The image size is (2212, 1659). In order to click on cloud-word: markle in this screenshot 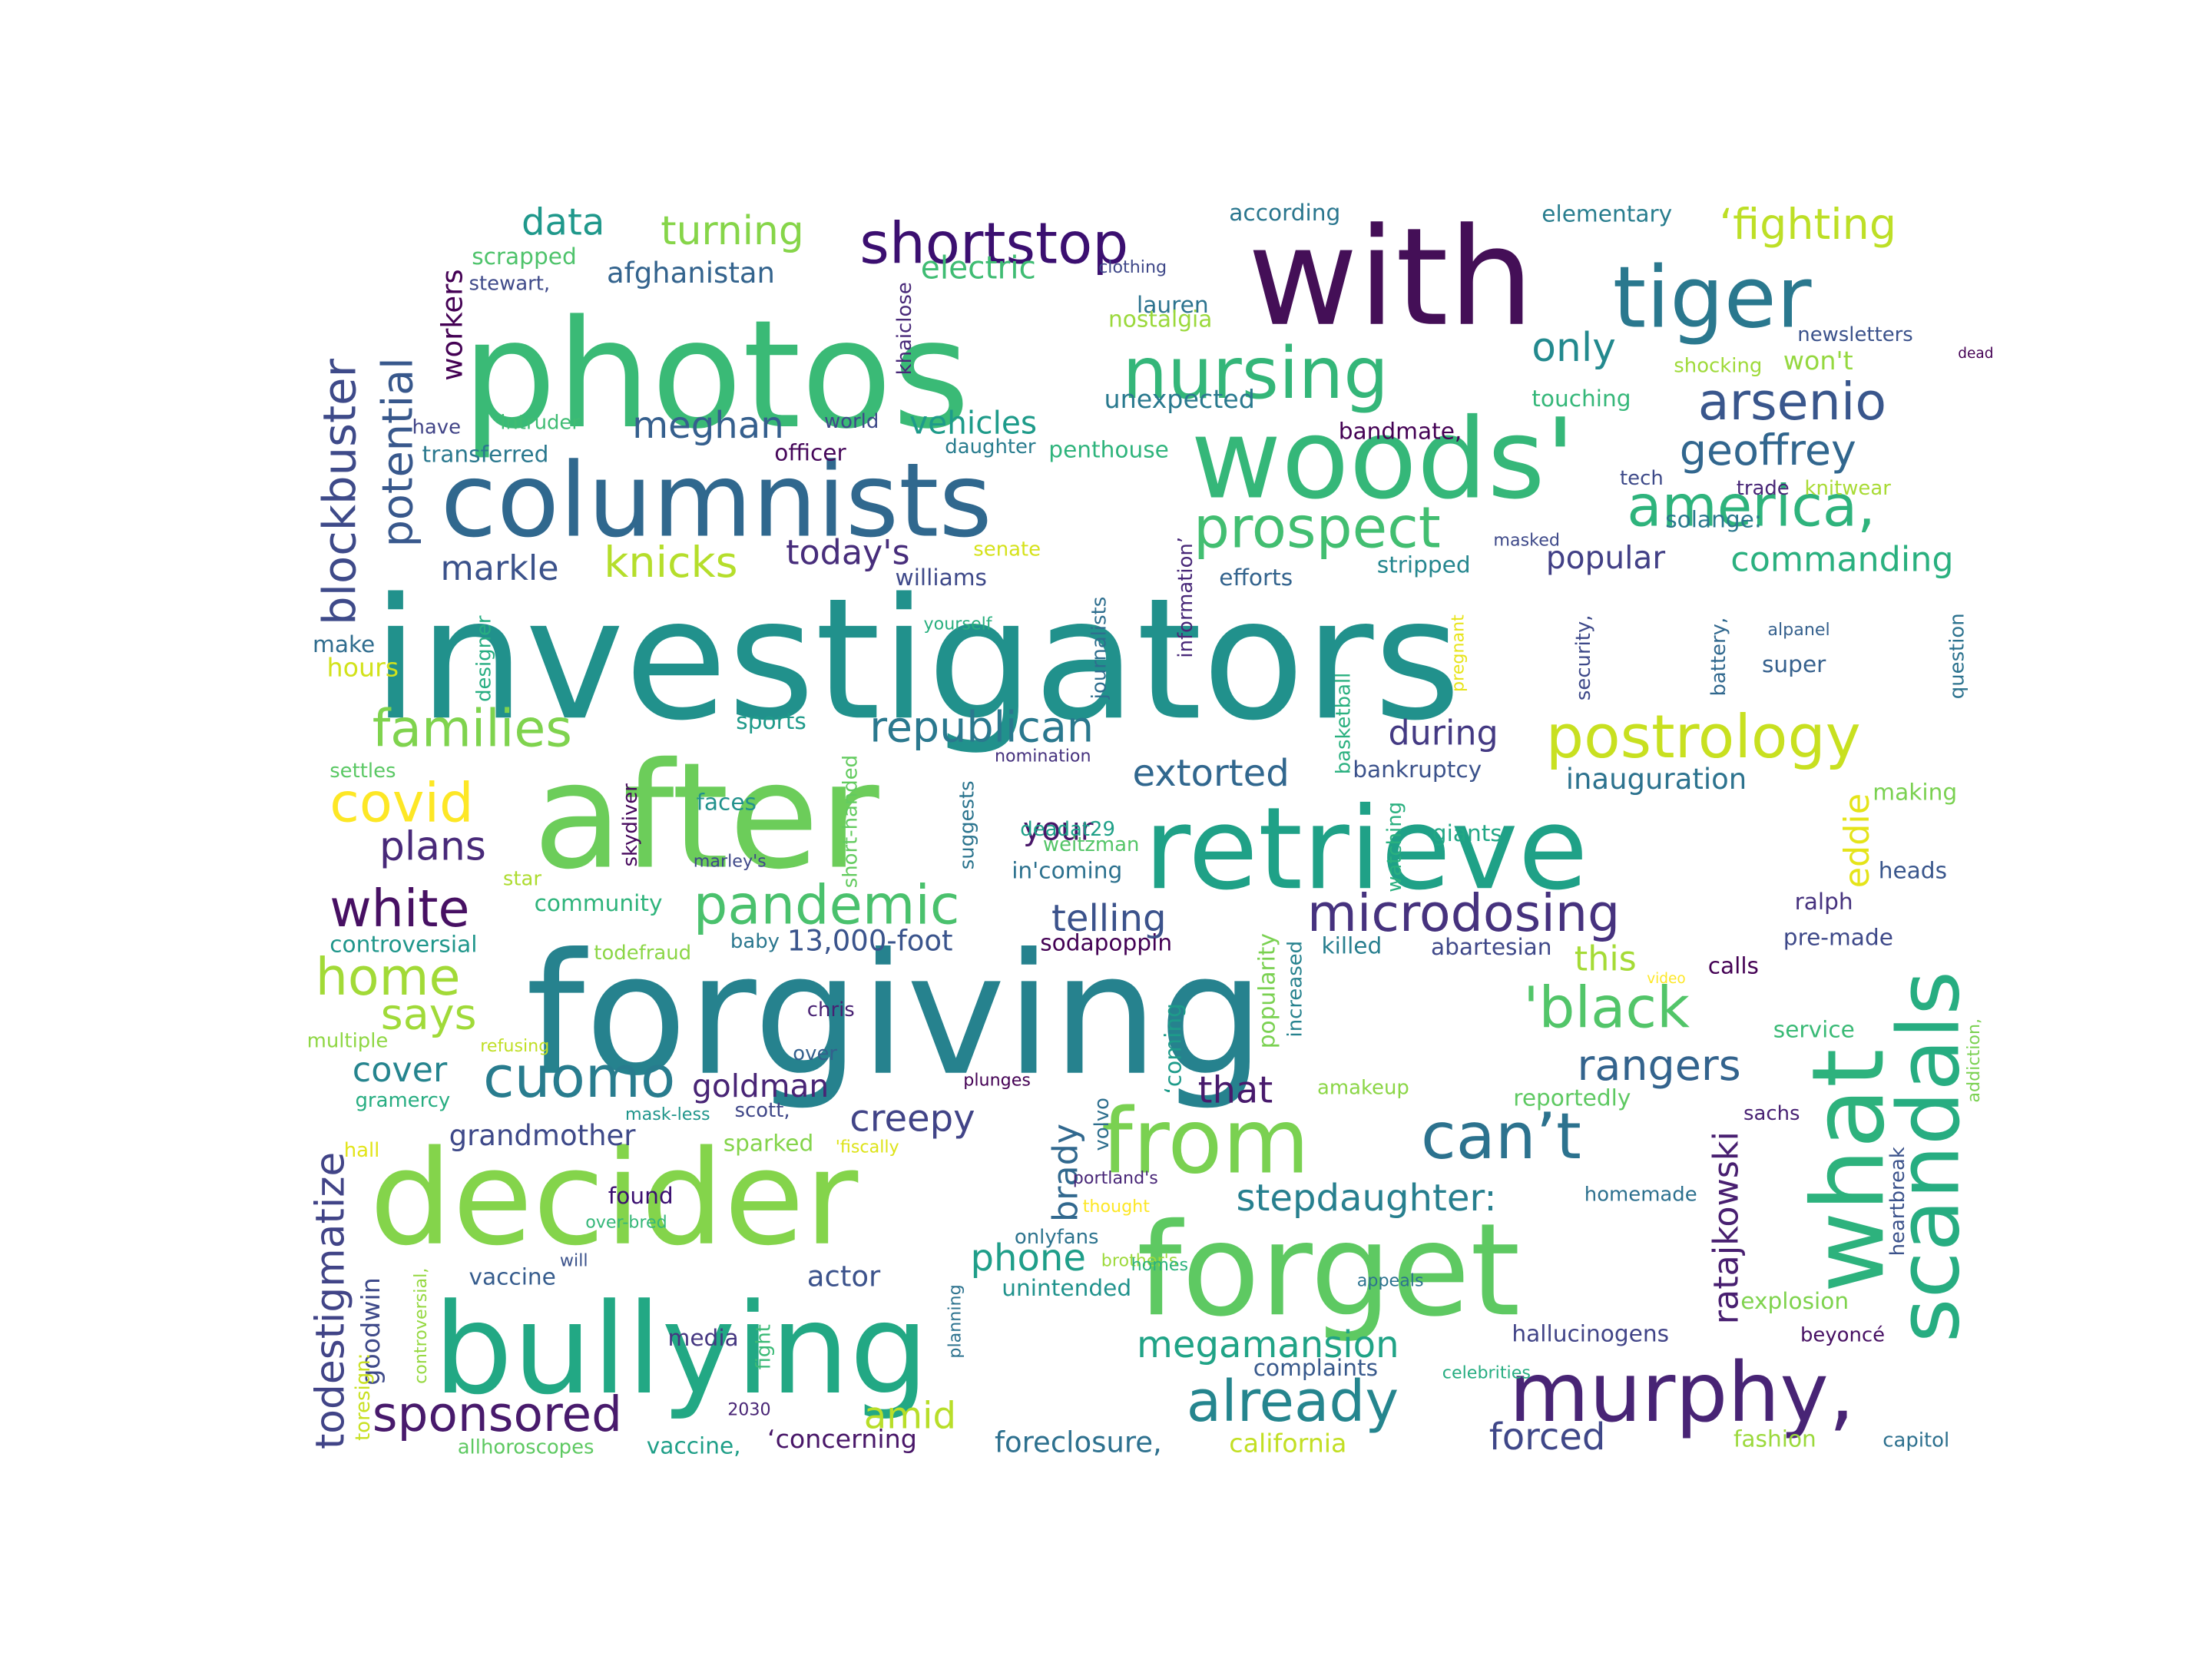, I will do `click(500, 568)`.